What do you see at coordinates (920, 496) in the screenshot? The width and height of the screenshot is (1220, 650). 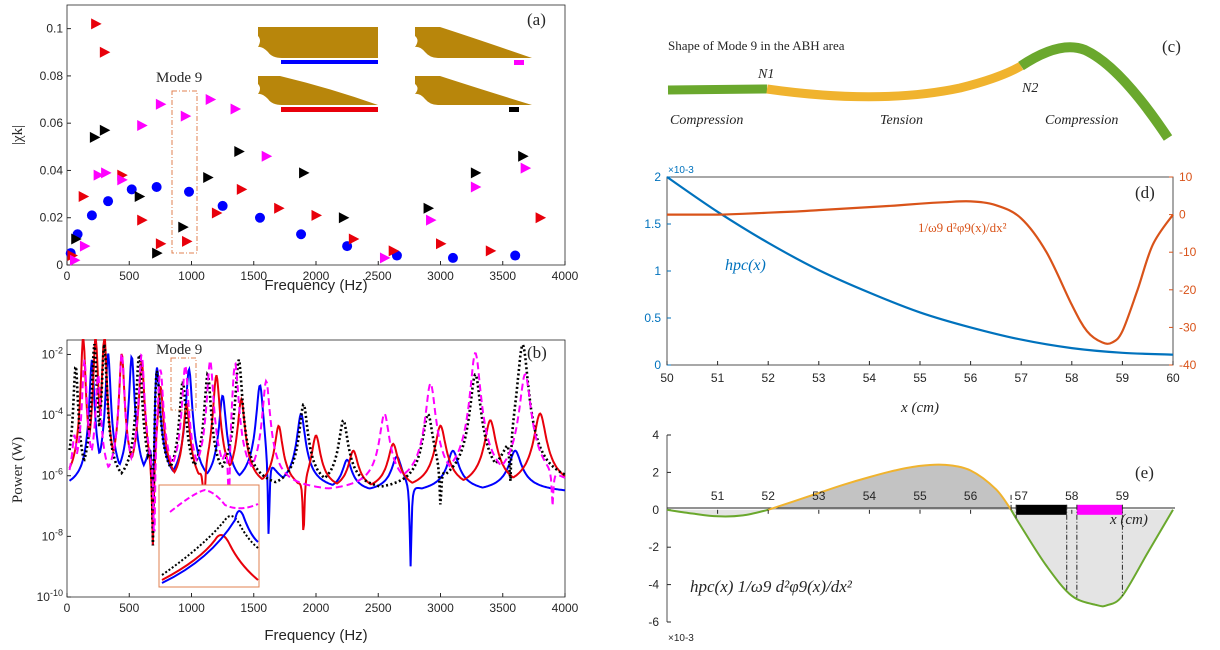 I see `x-tick-label-e: 55` at bounding box center [920, 496].